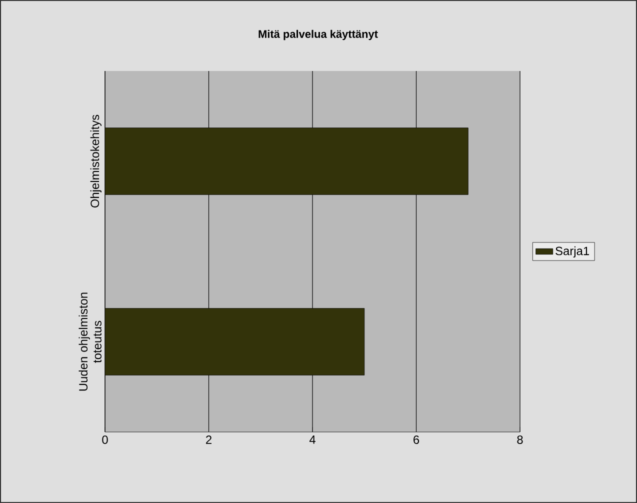 The width and height of the screenshot is (637, 503). What do you see at coordinates (573, 252) in the screenshot?
I see `legend-label: Sarja1` at bounding box center [573, 252].